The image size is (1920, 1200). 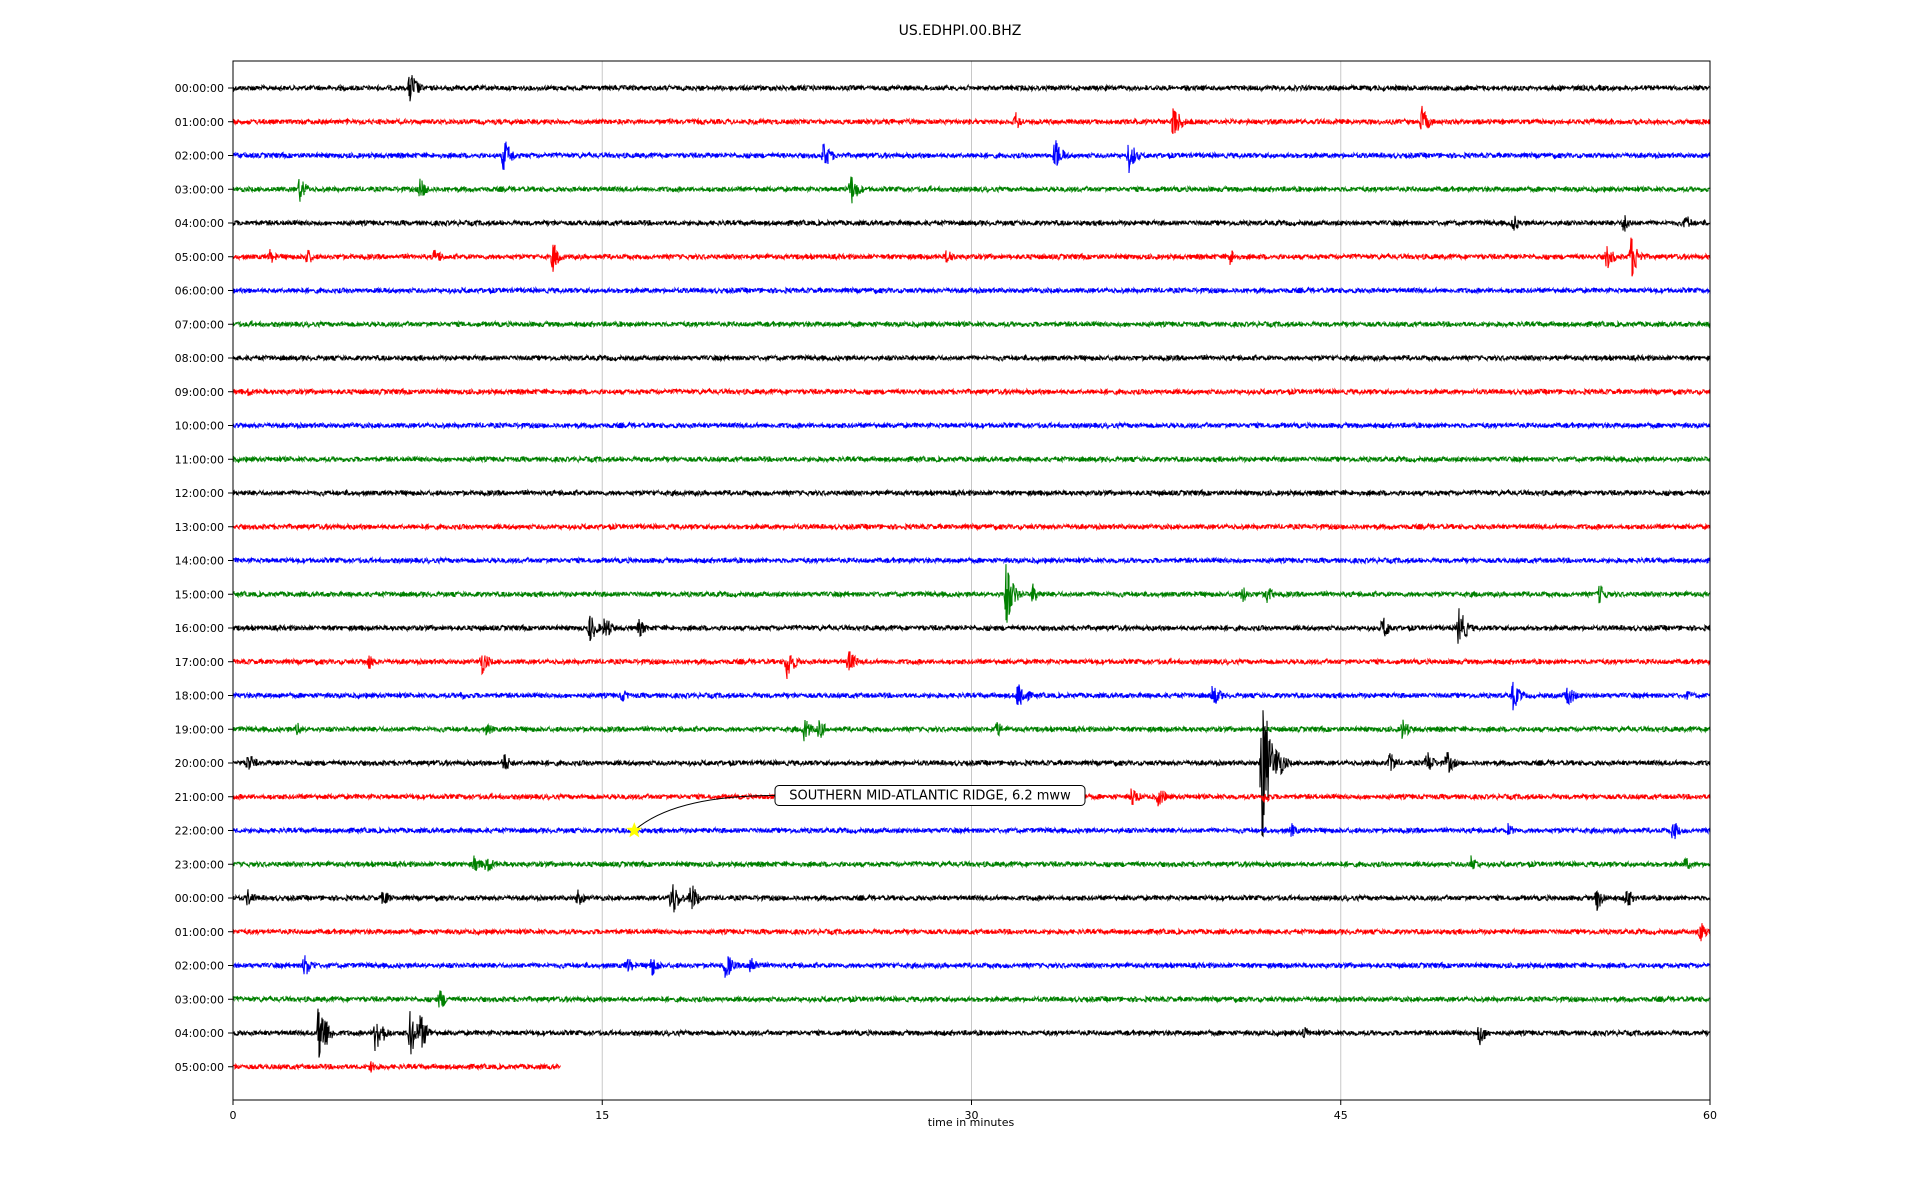 I want to click on row-time-label: 22:00:00, so click(x=199, y=831).